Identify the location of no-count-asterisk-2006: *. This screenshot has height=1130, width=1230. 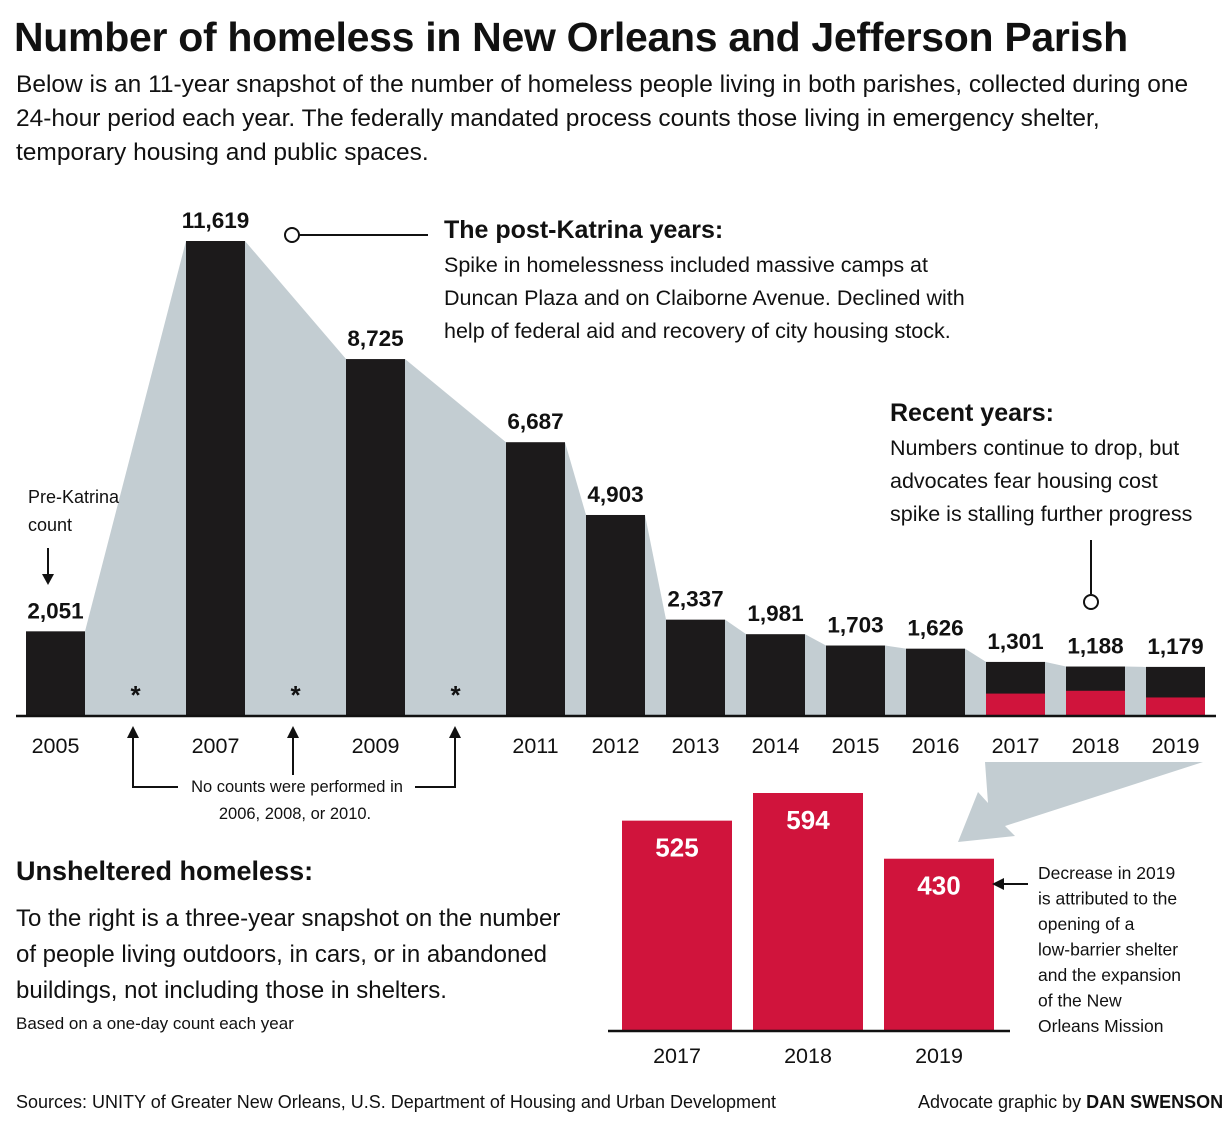
(135, 695).